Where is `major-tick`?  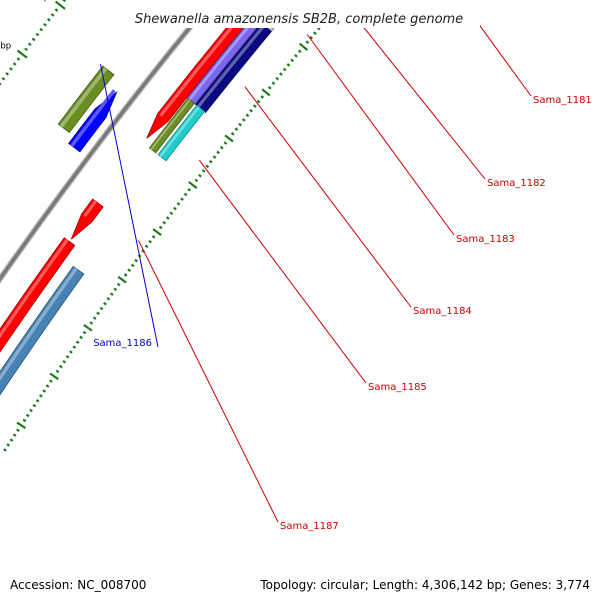
major-tick is located at coordinates (60, 5).